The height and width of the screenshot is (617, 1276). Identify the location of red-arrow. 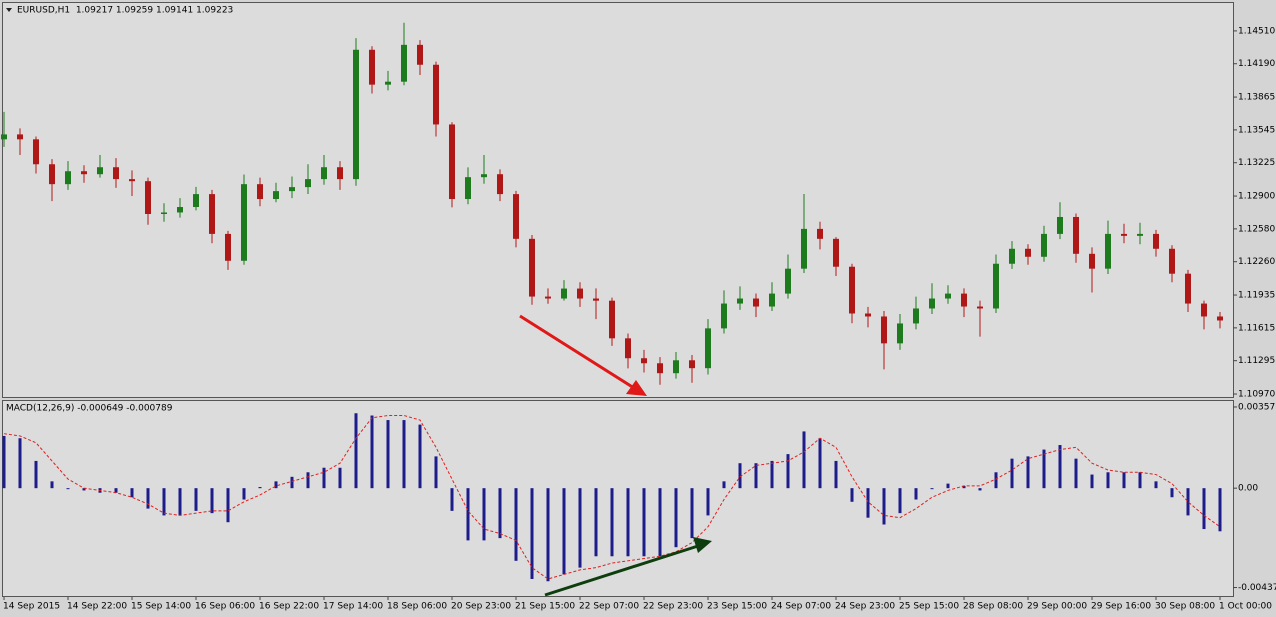
(583, 355).